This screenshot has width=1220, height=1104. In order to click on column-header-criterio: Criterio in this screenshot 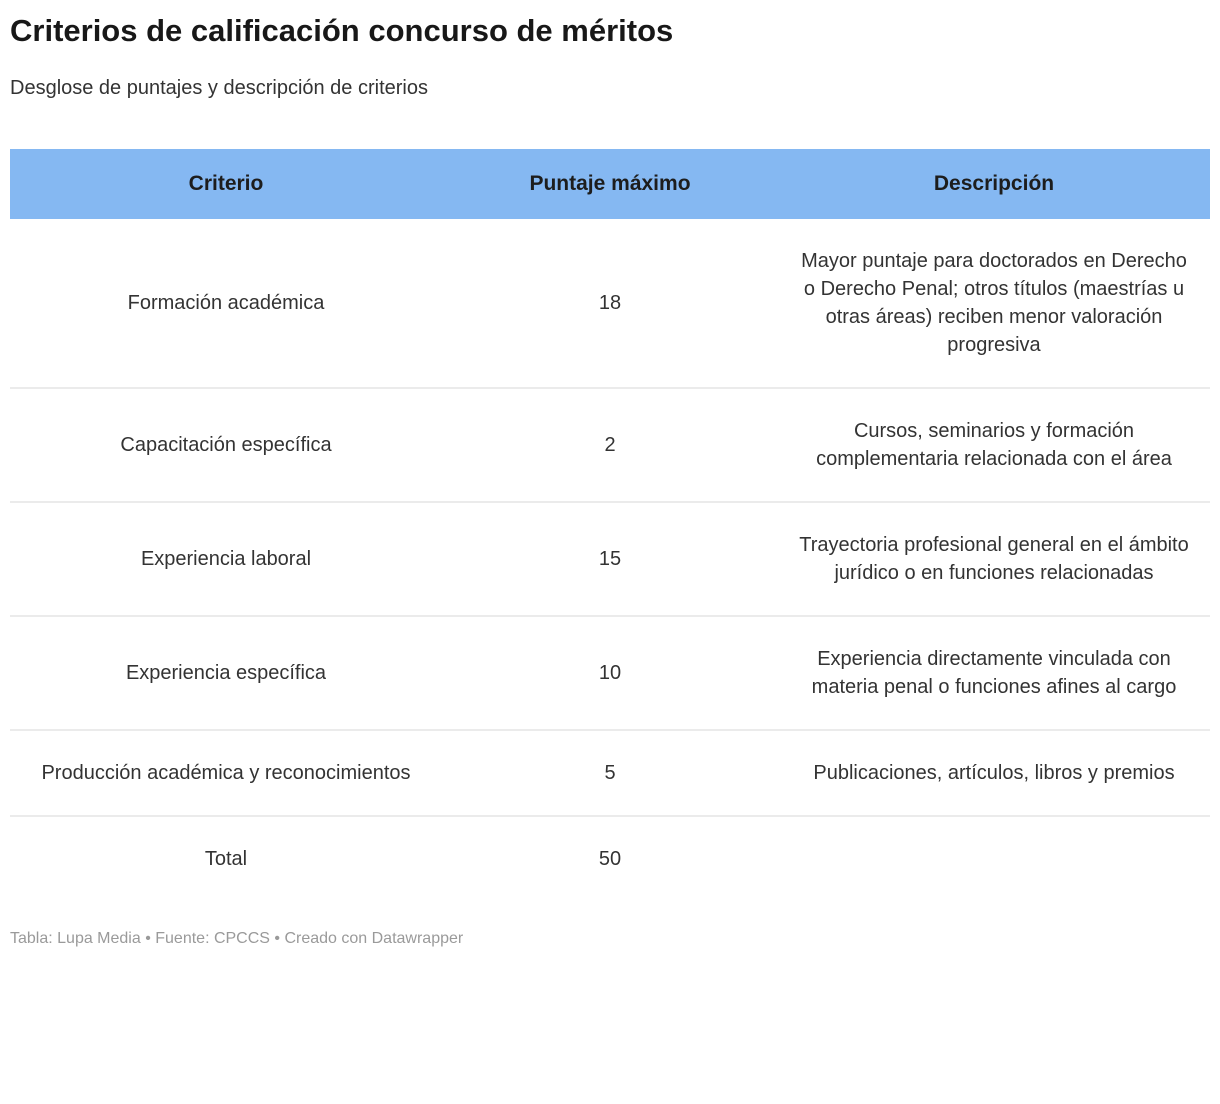, I will do `click(226, 184)`.